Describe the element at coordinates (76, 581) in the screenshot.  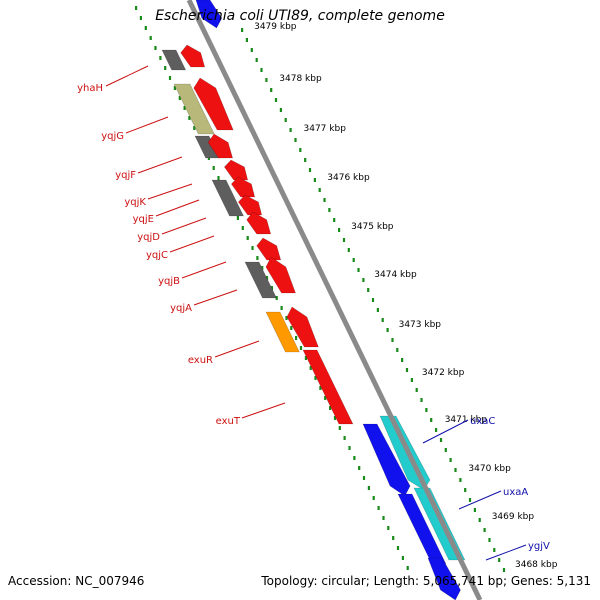
I see `accession-text: Accession: NC_007946` at that location.